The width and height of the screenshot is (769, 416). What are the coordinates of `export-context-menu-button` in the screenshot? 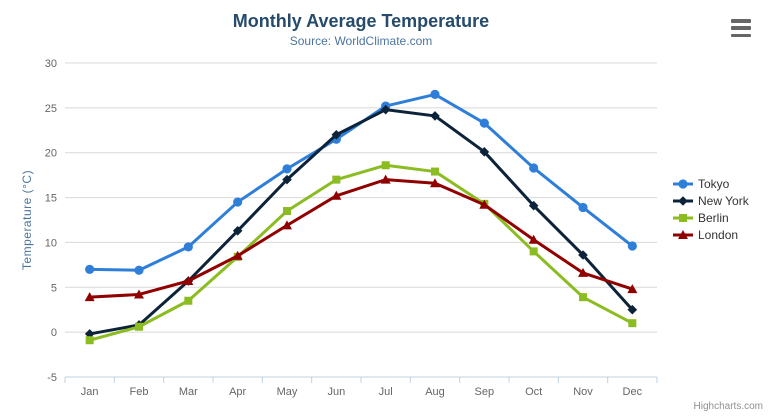 It's located at (741, 28).